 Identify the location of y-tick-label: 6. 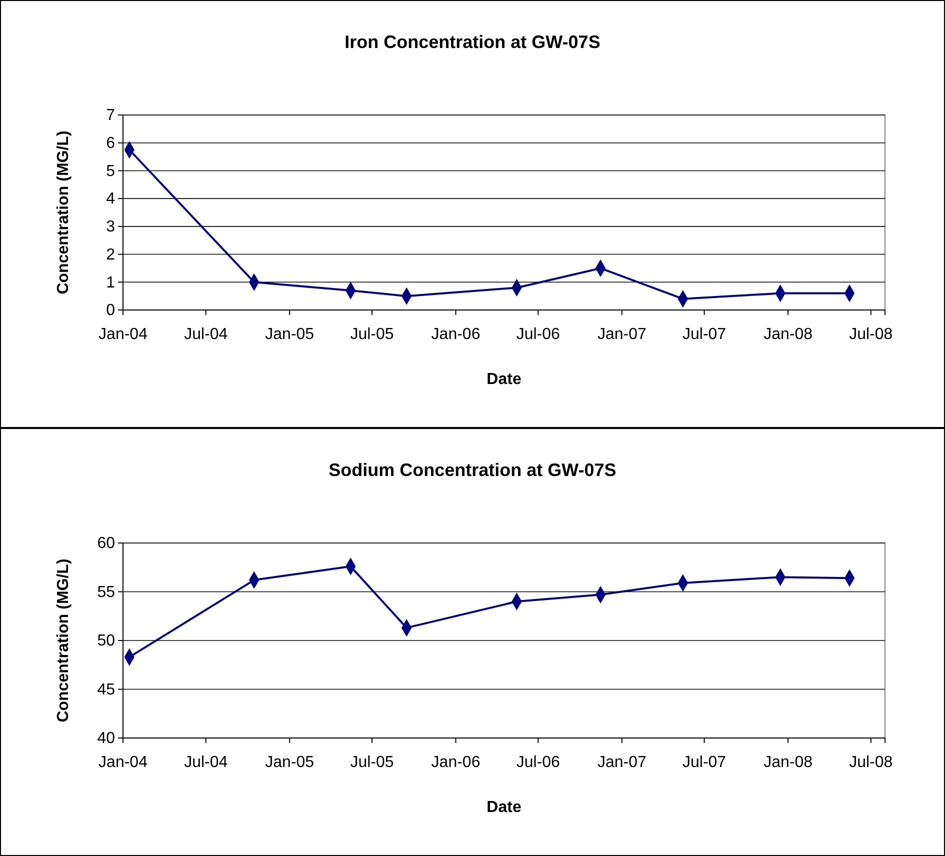
(111, 143).